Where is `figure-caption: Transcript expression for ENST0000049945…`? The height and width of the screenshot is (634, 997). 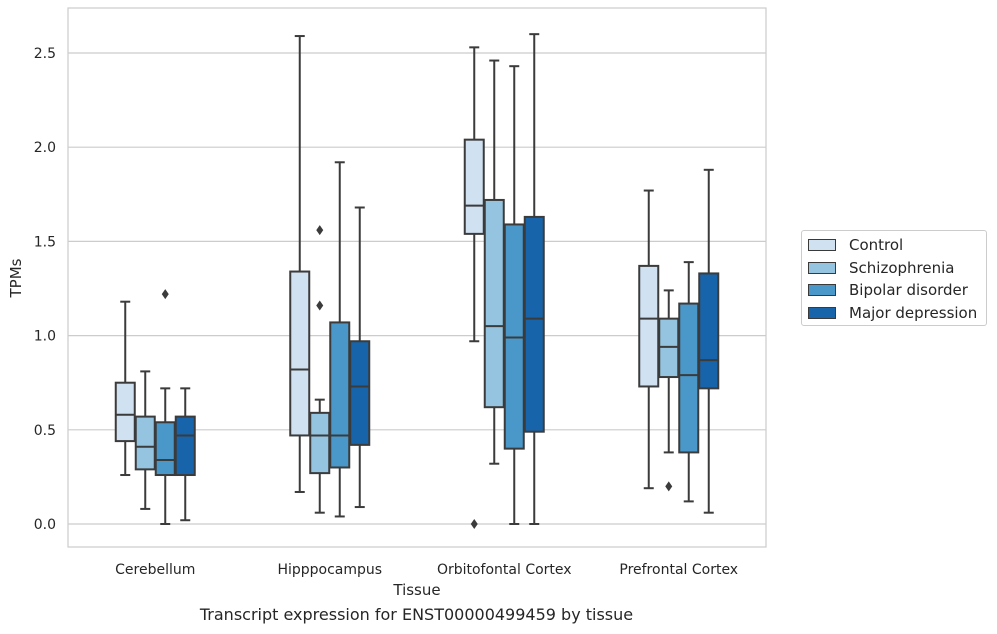 figure-caption: Transcript expression for ENST0000049945… is located at coordinates (416, 614).